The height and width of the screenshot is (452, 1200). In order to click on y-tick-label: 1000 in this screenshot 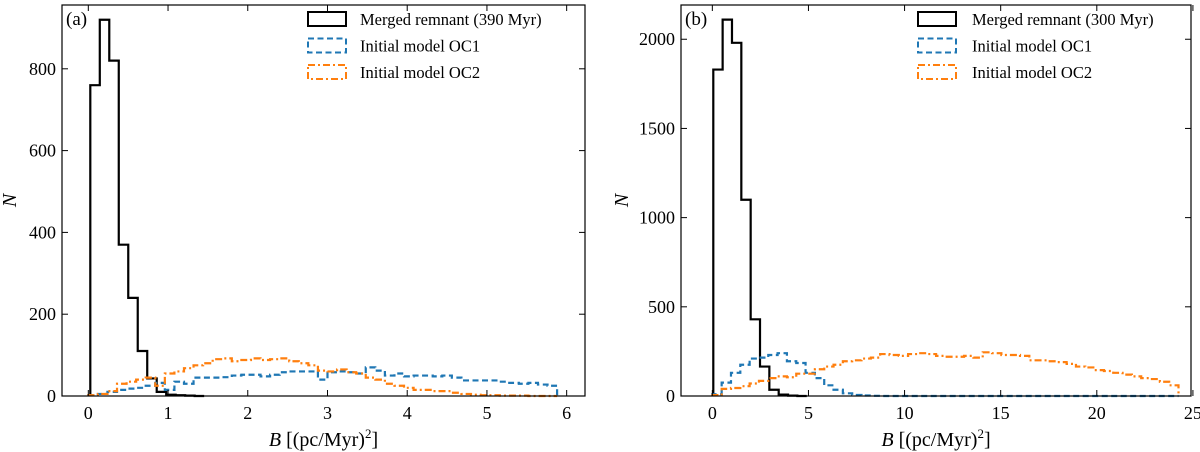, I will do `click(657, 218)`.